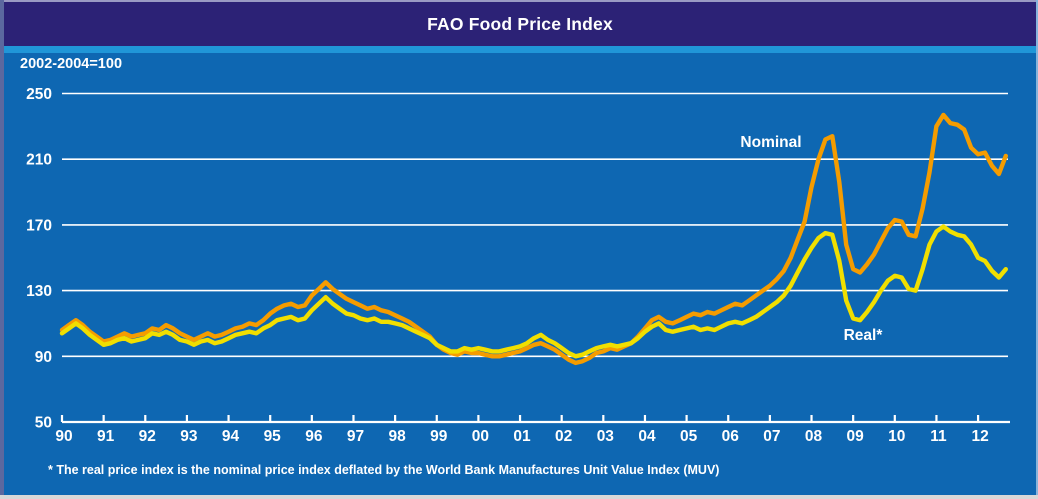 Image resolution: width=1038 pixels, height=499 pixels. Describe the element at coordinates (522, 436) in the screenshot. I see `x-tick-label: 01` at that location.